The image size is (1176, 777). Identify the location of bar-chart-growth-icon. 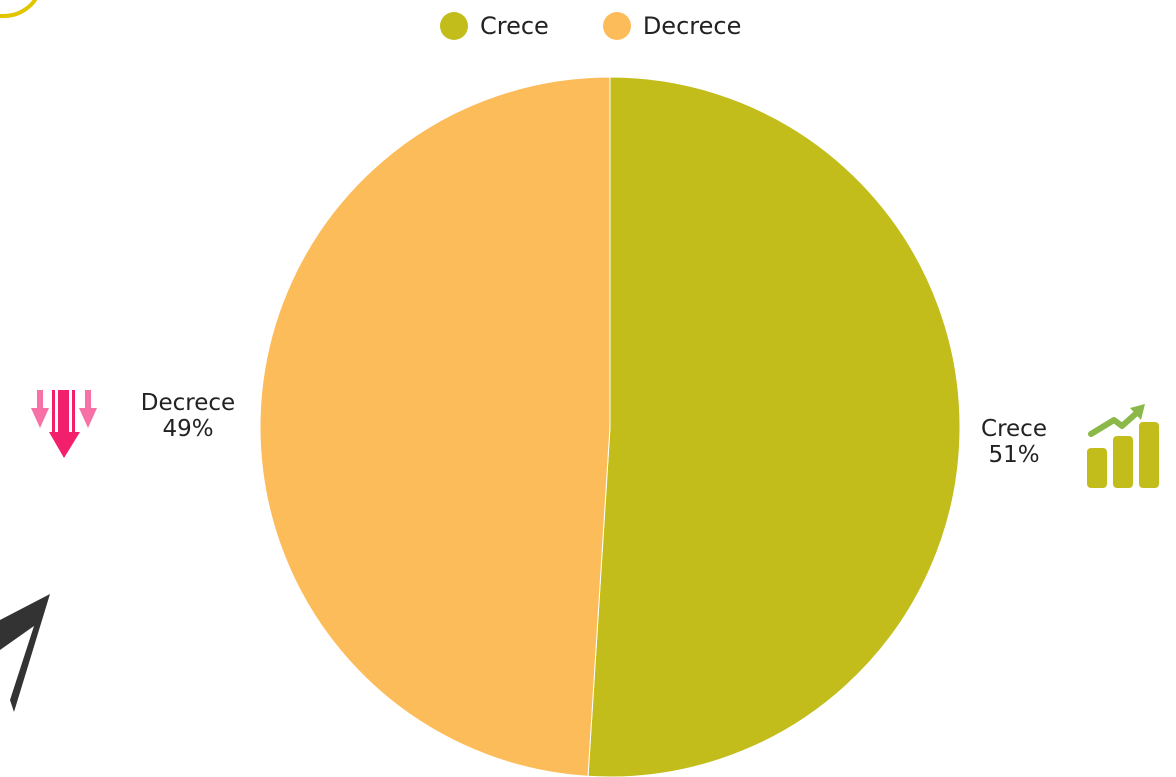
(1123, 446).